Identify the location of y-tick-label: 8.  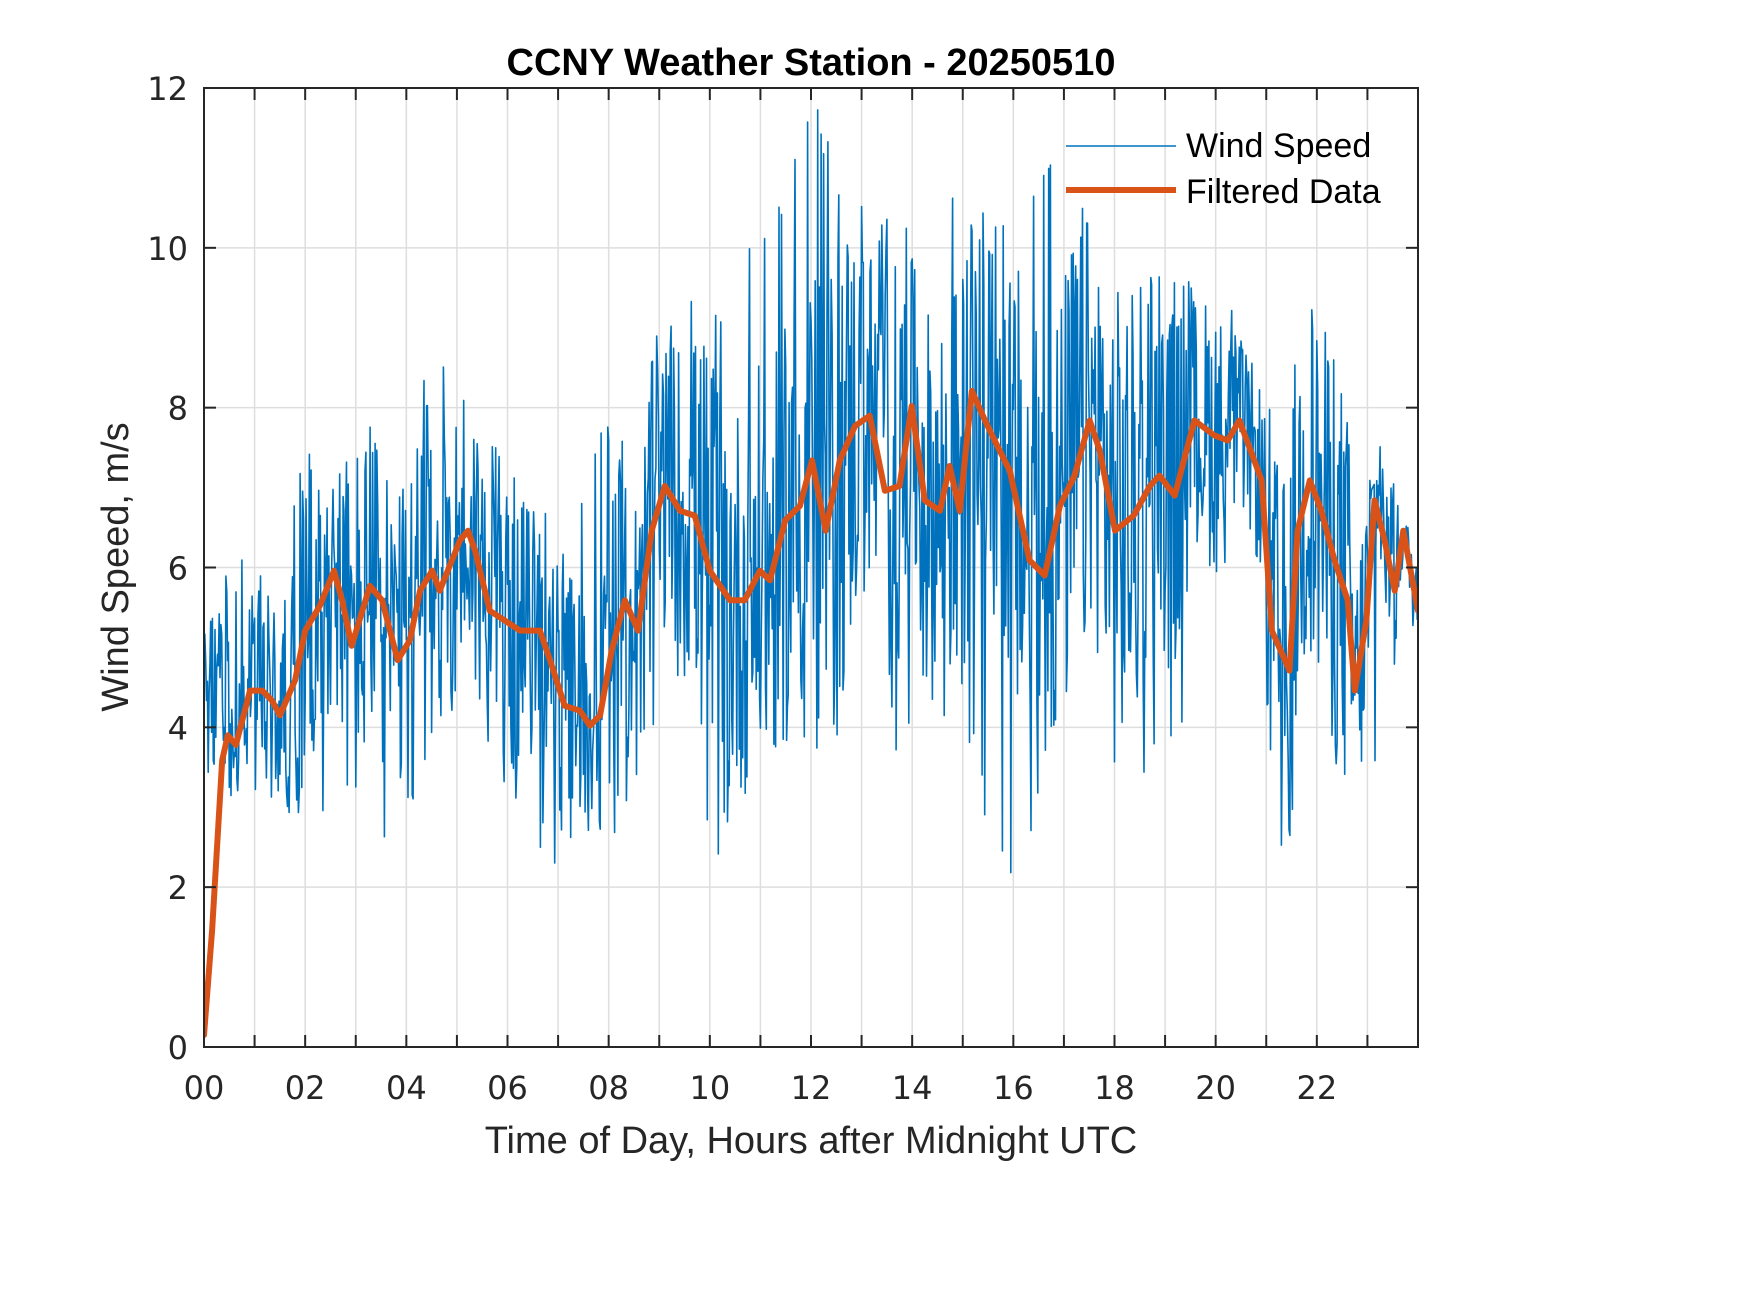
(178, 409).